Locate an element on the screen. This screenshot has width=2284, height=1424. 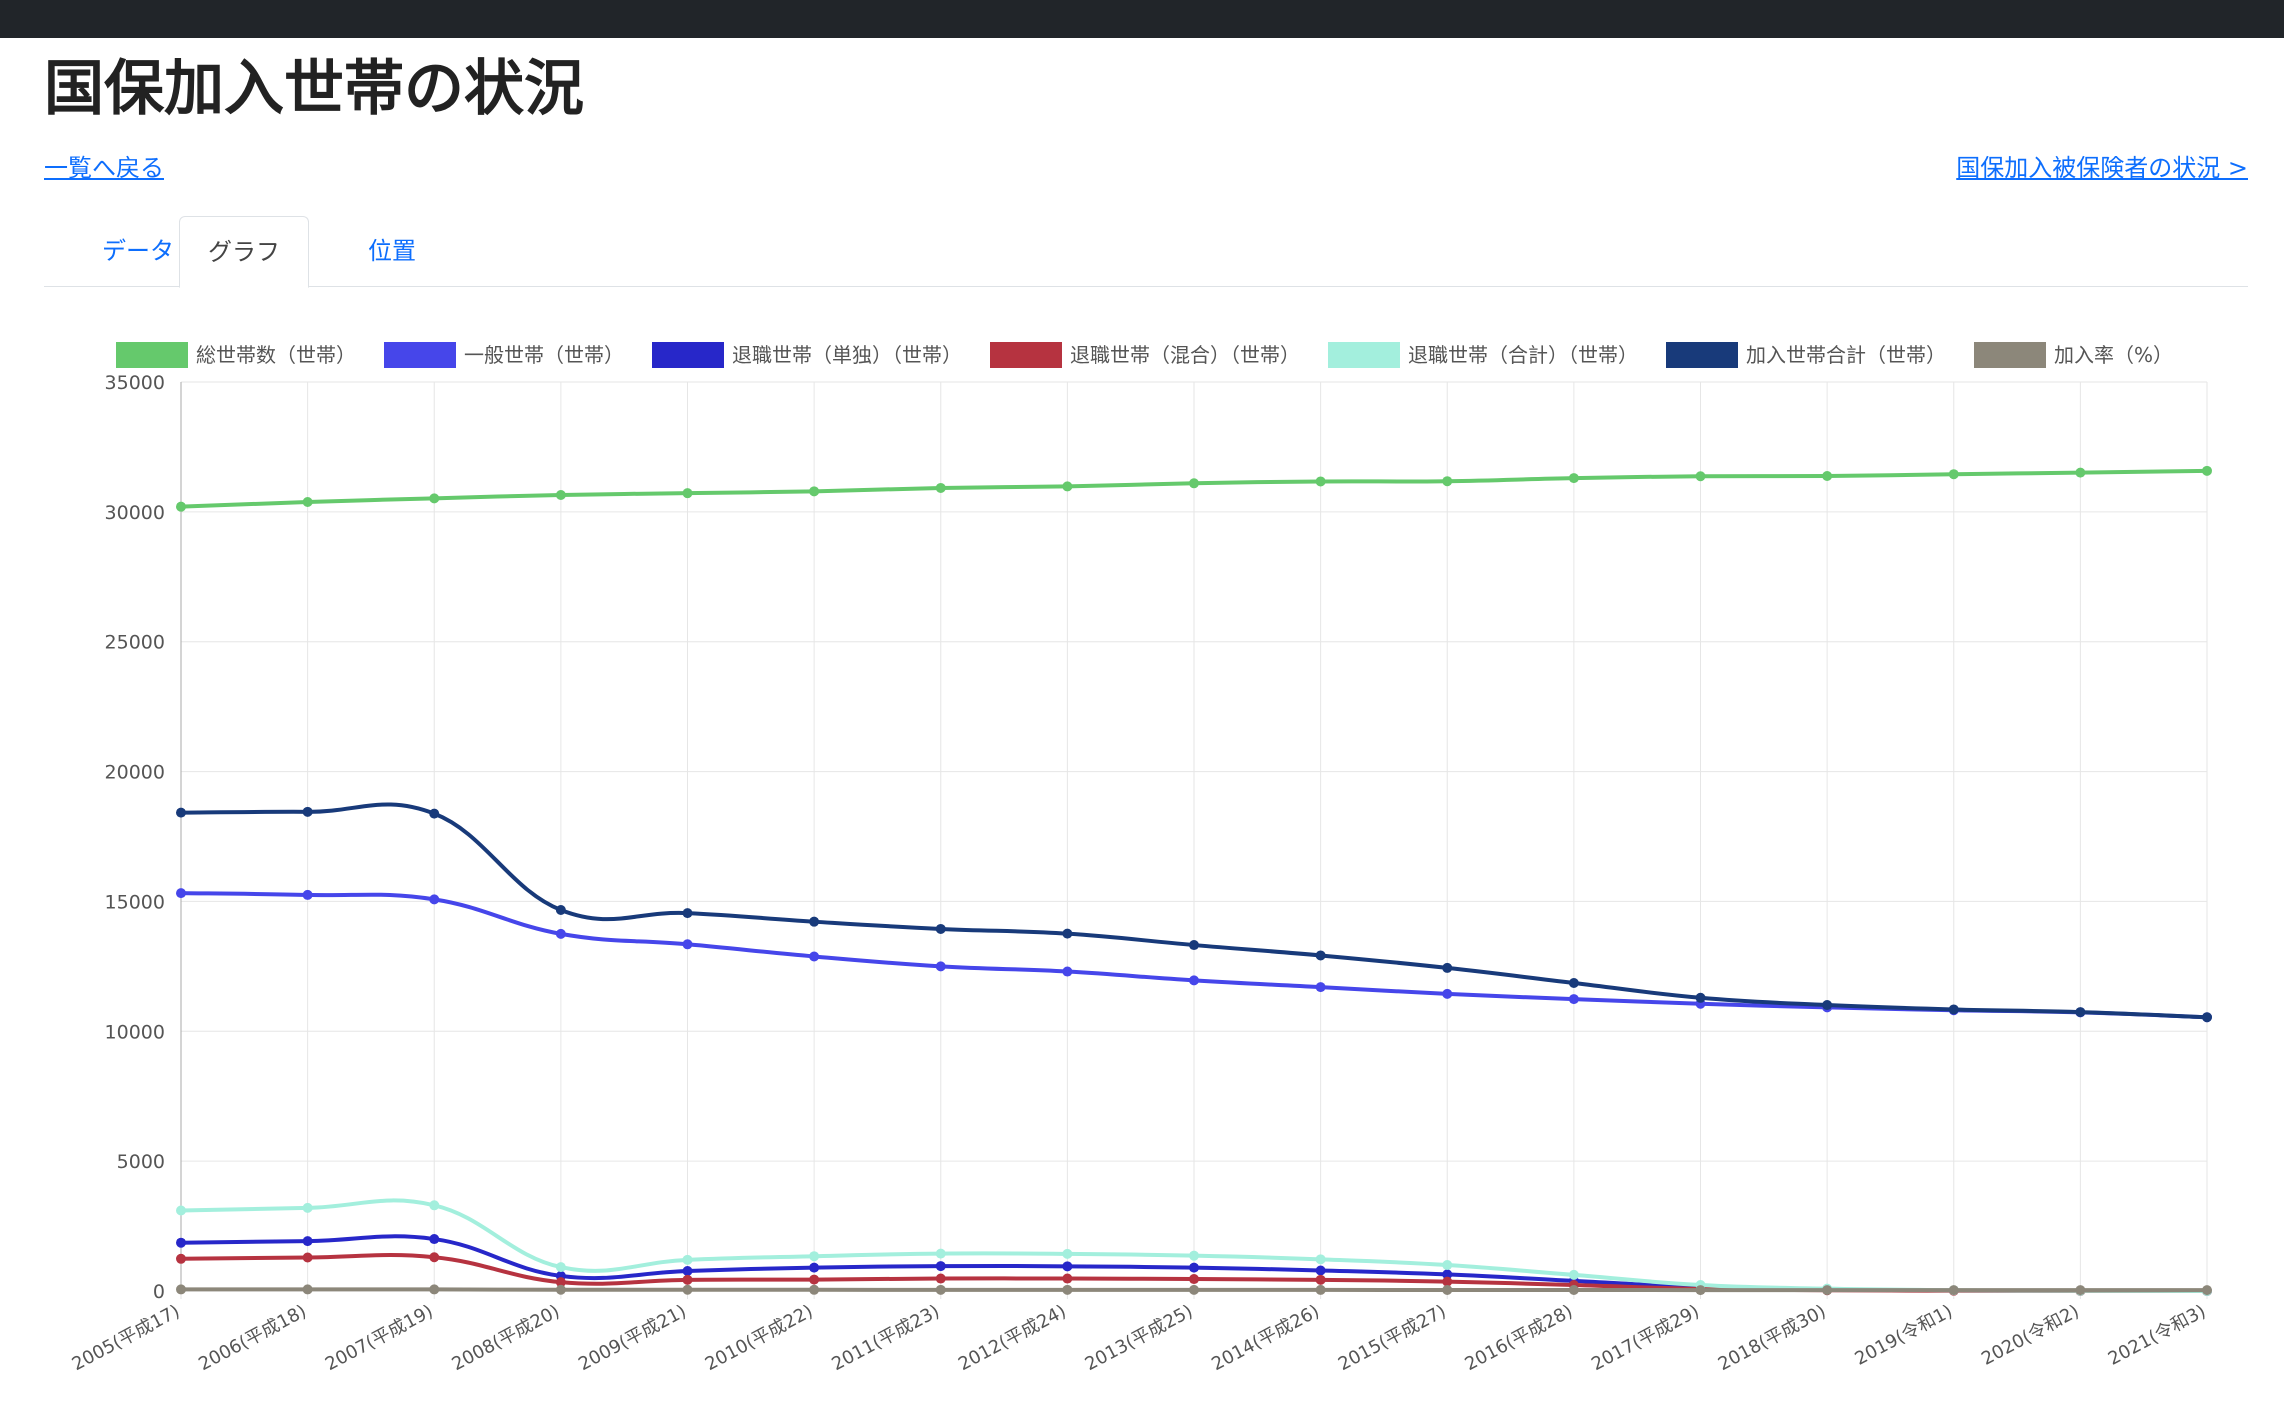
y-tick-label: 0 is located at coordinates (159, 1292).